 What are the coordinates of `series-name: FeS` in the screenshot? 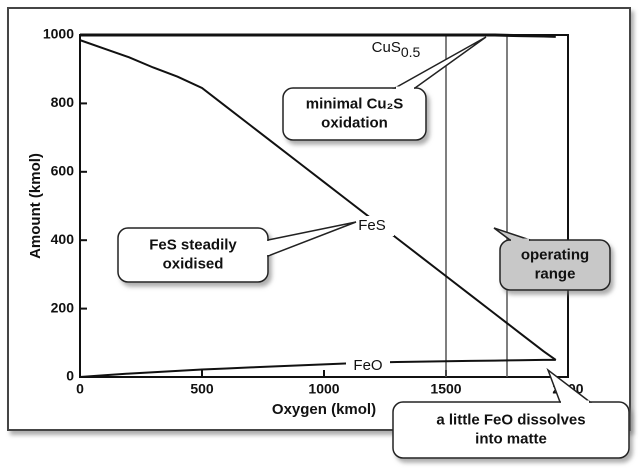 It's located at (372, 225).